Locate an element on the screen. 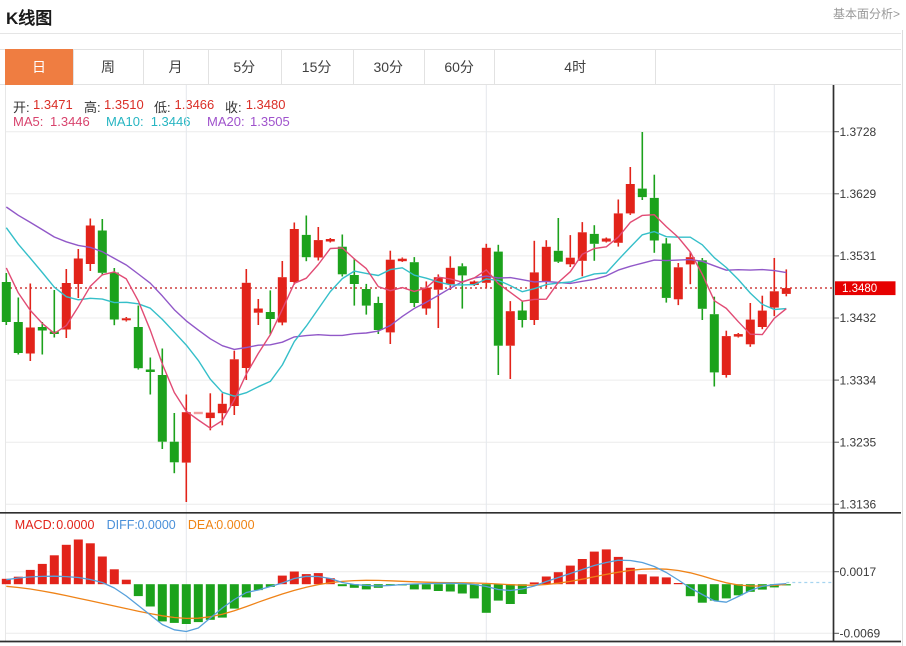 This screenshot has width=906, height=646. svg-text: 1.3629 is located at coordinates (858, 194).